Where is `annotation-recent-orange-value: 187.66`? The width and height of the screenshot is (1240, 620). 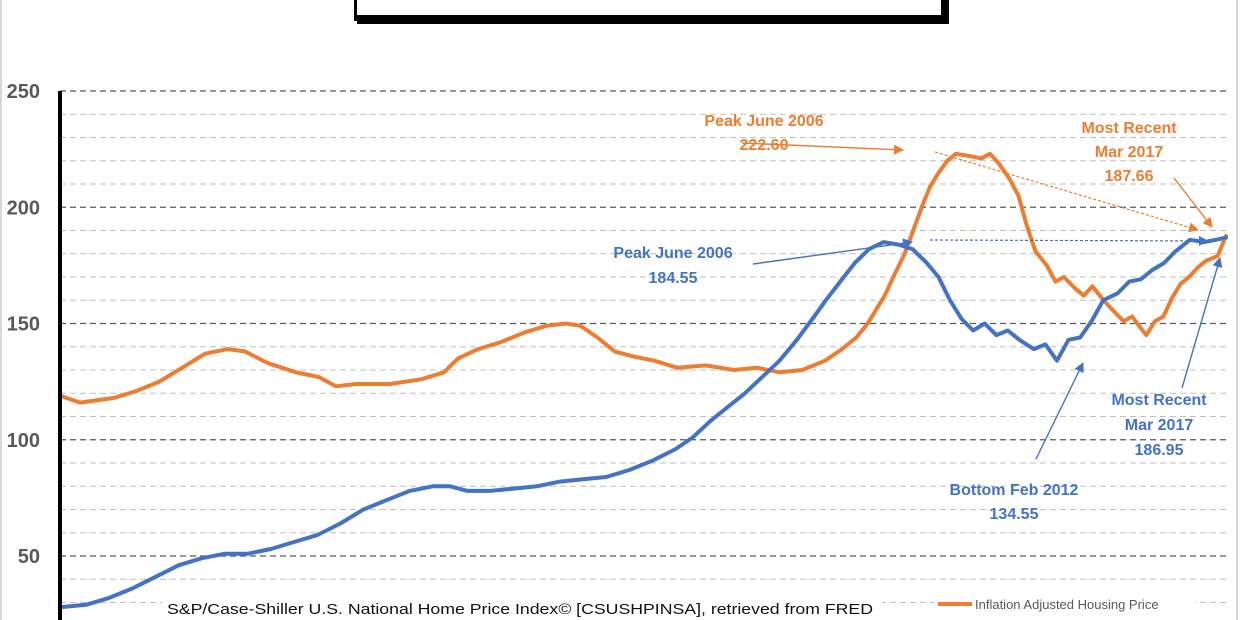
annotation-recent-orange-value: 187.66 is located at coordinates (1129, 176).